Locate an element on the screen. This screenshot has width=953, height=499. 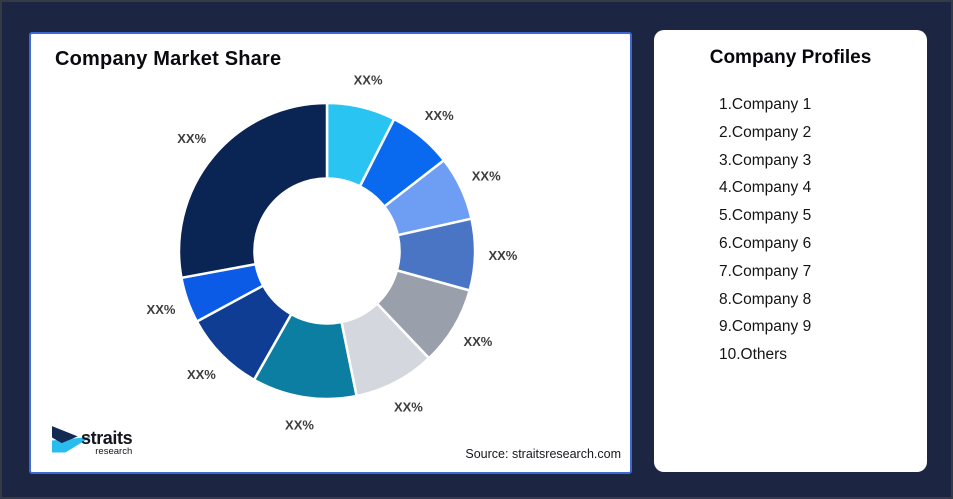
profile-list-item: 5.Company 5 is located at coordinates (765, 216).